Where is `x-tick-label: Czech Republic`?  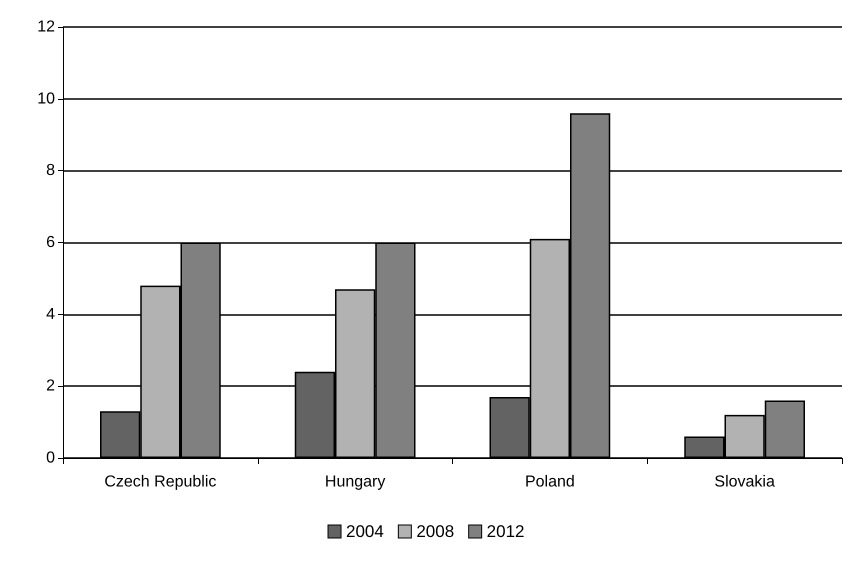 x-tick-label: Czech Republic is located at coordinates (160, 482).